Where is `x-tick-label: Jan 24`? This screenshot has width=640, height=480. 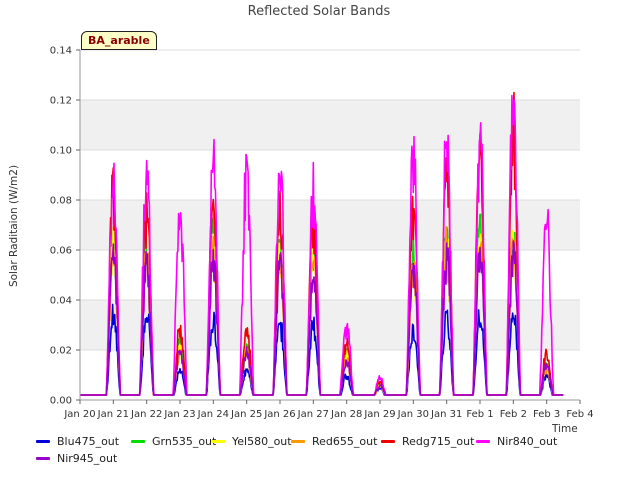 x-tick-label: Jan 24 is located at coordinates (213, 414).